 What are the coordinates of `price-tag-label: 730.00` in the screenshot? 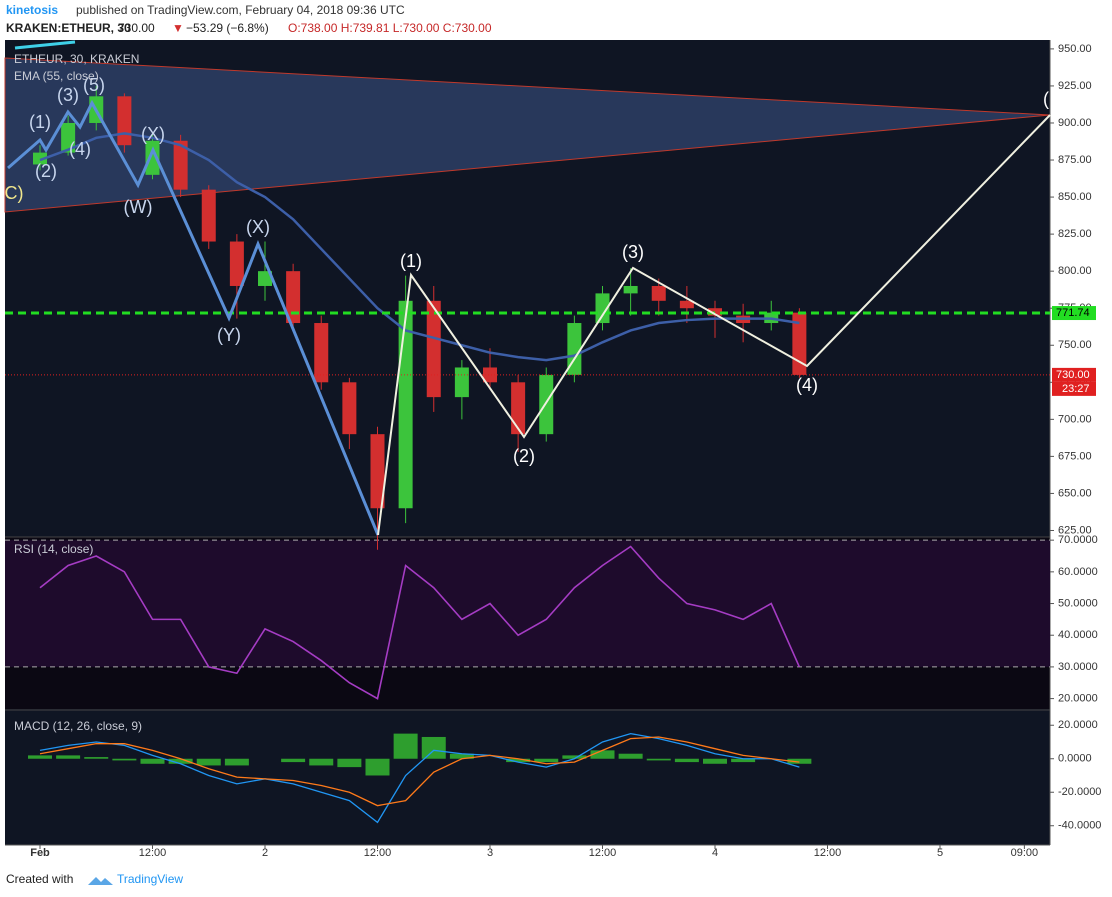 It's located at (1073, 375).